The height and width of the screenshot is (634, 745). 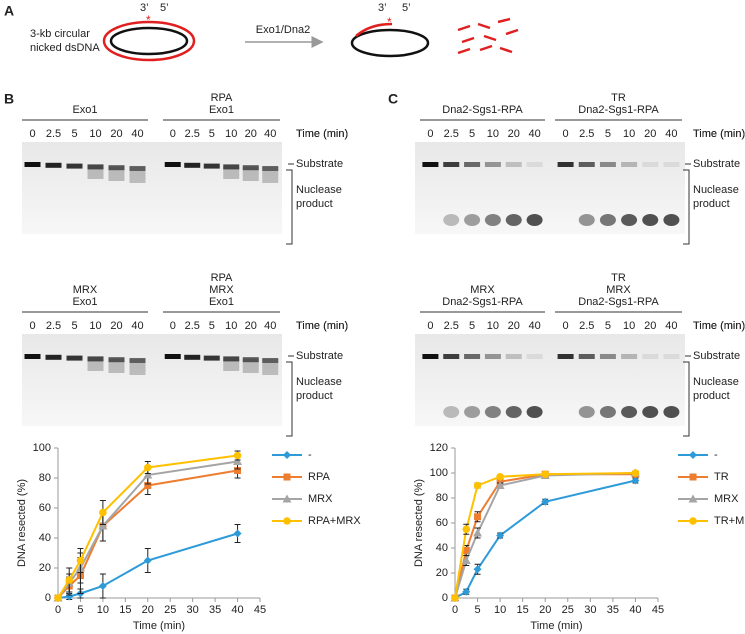 What do you see at coordinates (148, 610) in the screenshot?
I see `x-tick-label: 20` at bounding box center [148, 610].